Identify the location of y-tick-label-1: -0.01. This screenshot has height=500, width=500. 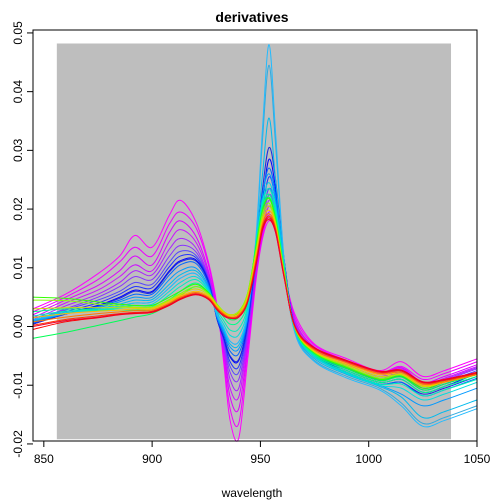
(18, 385).